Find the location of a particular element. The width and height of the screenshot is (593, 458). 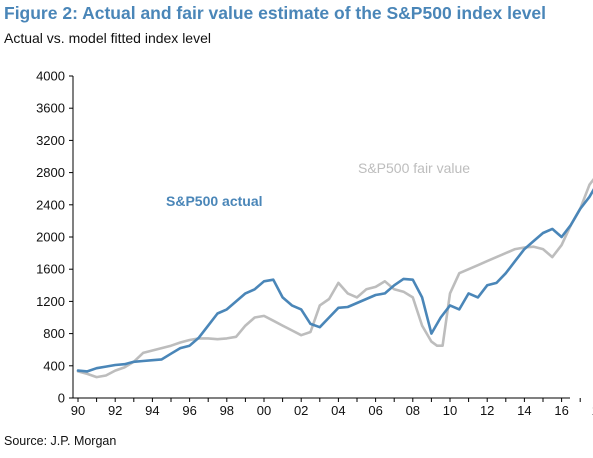

x-tick-label: 98 is located at coordinates (227, 410).